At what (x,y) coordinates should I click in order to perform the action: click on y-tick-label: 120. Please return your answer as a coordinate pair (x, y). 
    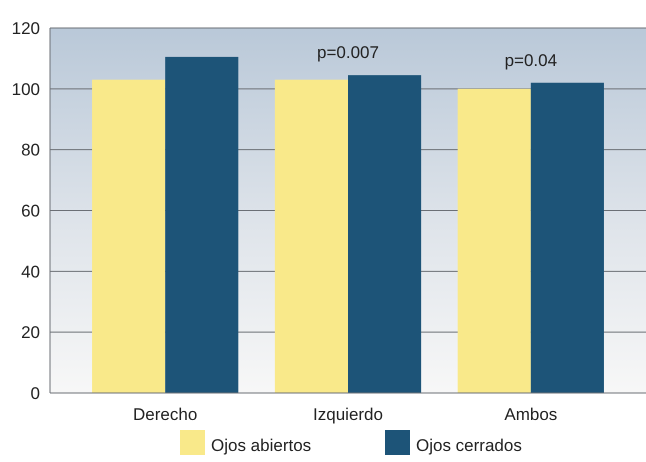
    Looking at the image, I should click on (26, 28).